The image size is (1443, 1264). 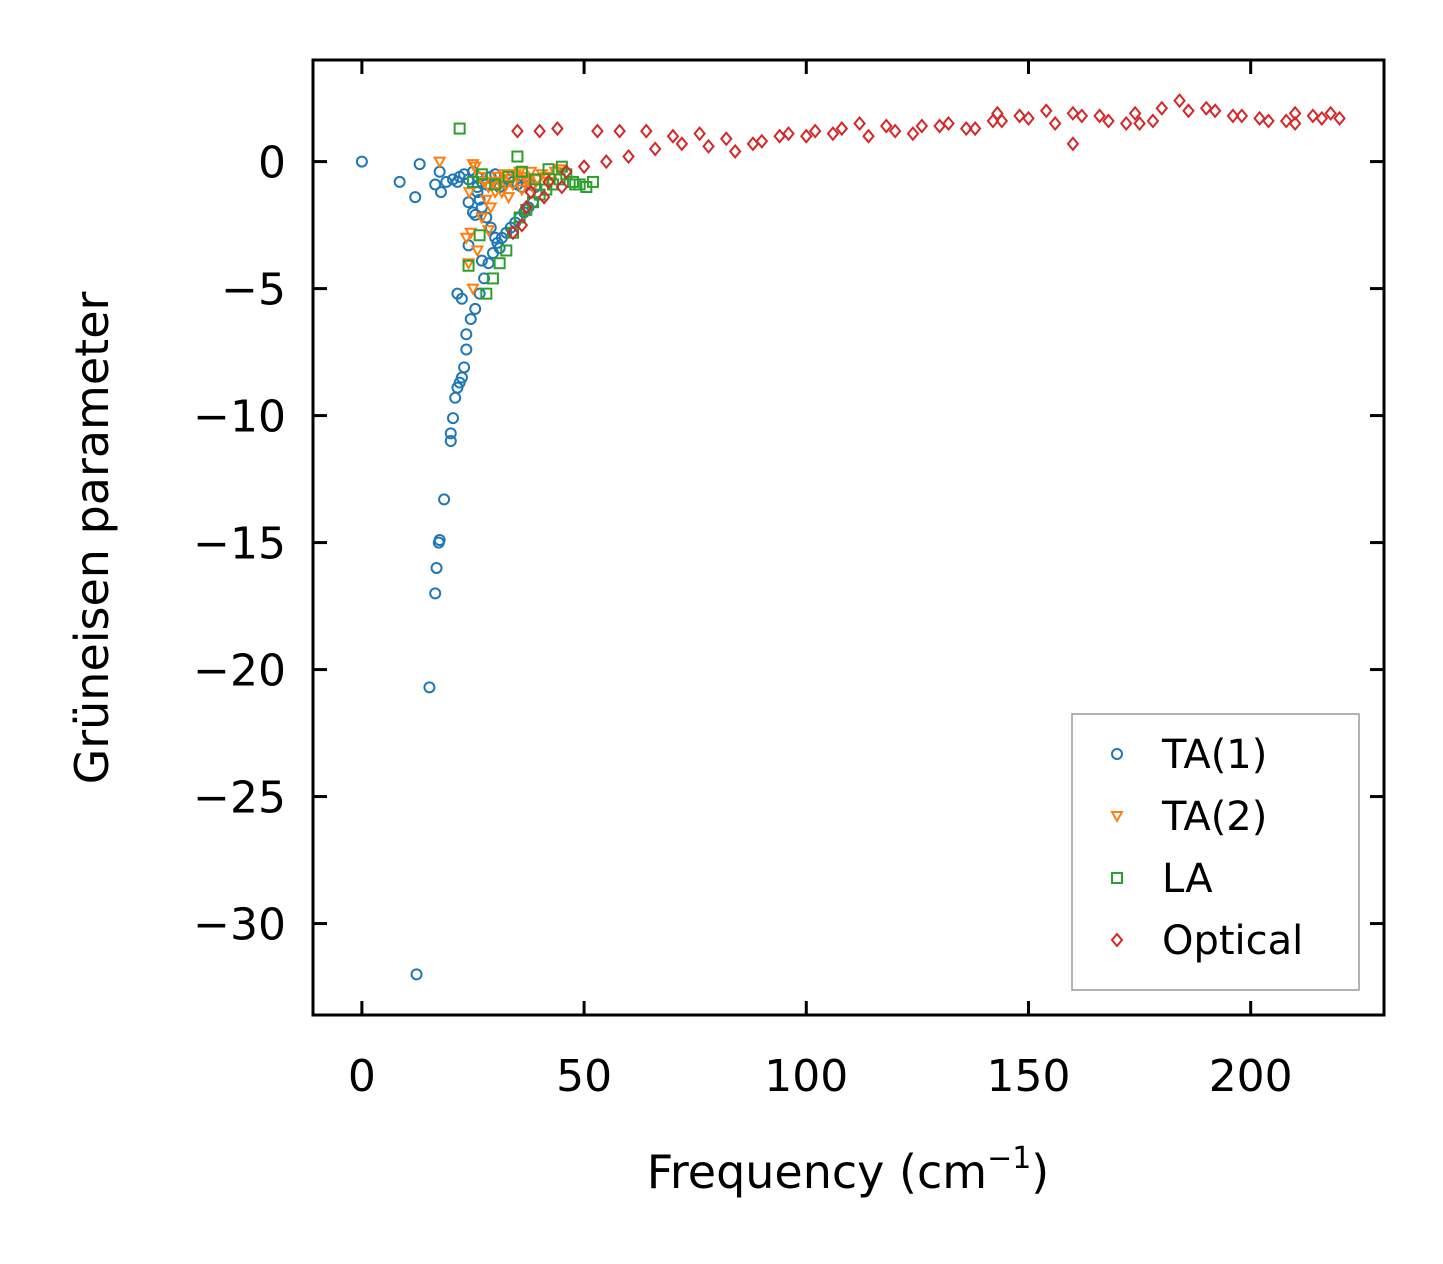 What do you see at coordinates (1214, 755) in the screenshot?
I see `legend-label-ta-1: TA(1)` at bounding box center [1214, 755].